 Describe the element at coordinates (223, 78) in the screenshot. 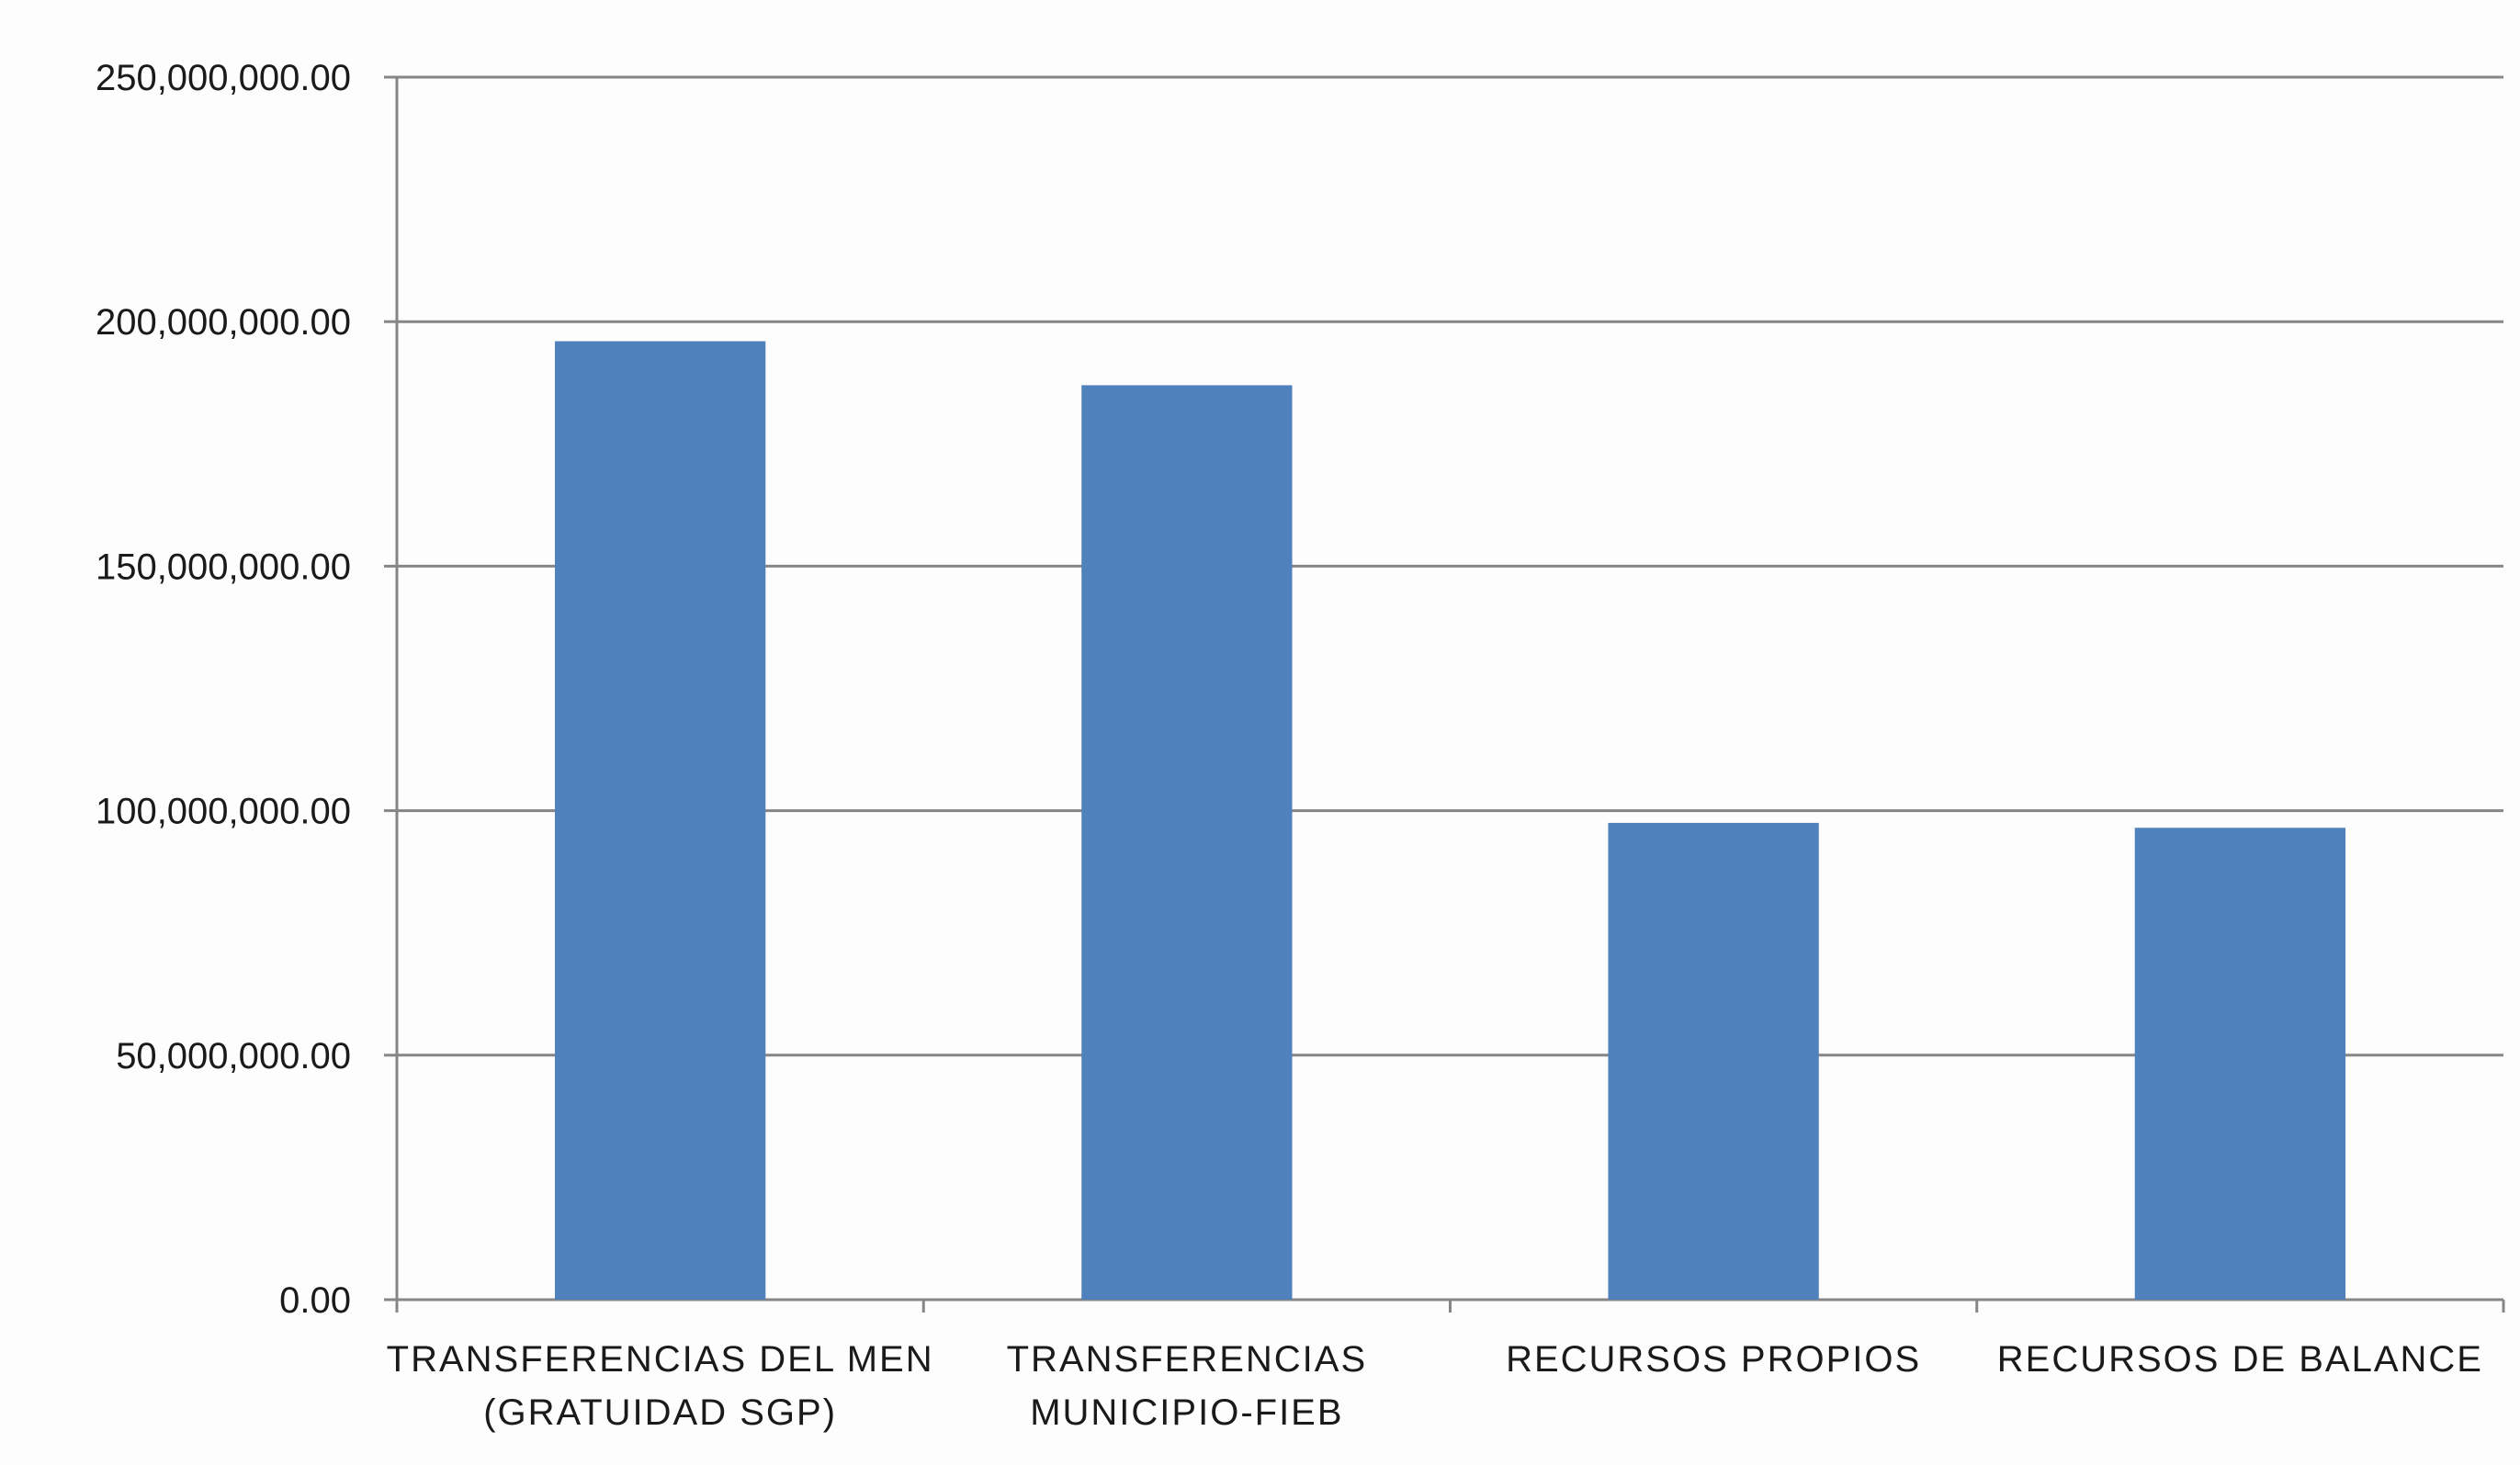

I see `y-tick-label: 250,000,000.00` at that location.